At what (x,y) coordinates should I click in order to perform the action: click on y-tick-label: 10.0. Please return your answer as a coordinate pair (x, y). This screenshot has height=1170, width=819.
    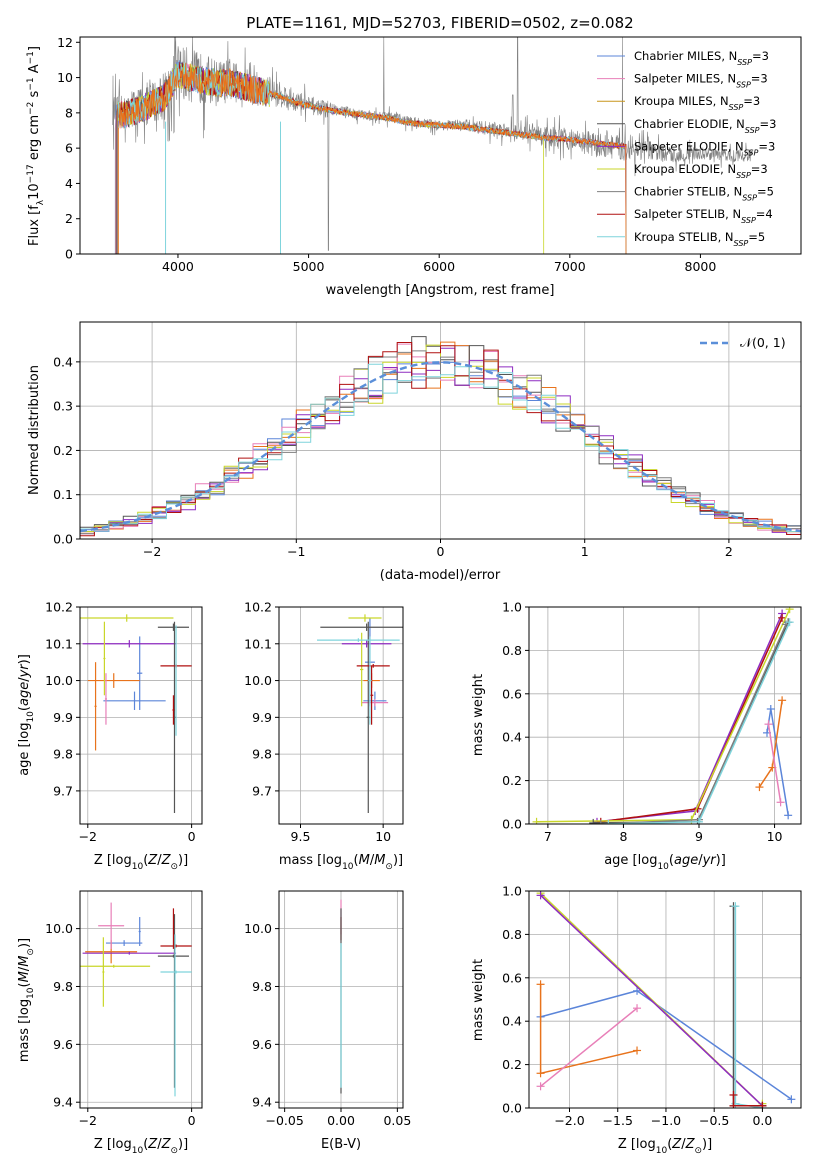
    Looking at the image, I should click on (59, 680).